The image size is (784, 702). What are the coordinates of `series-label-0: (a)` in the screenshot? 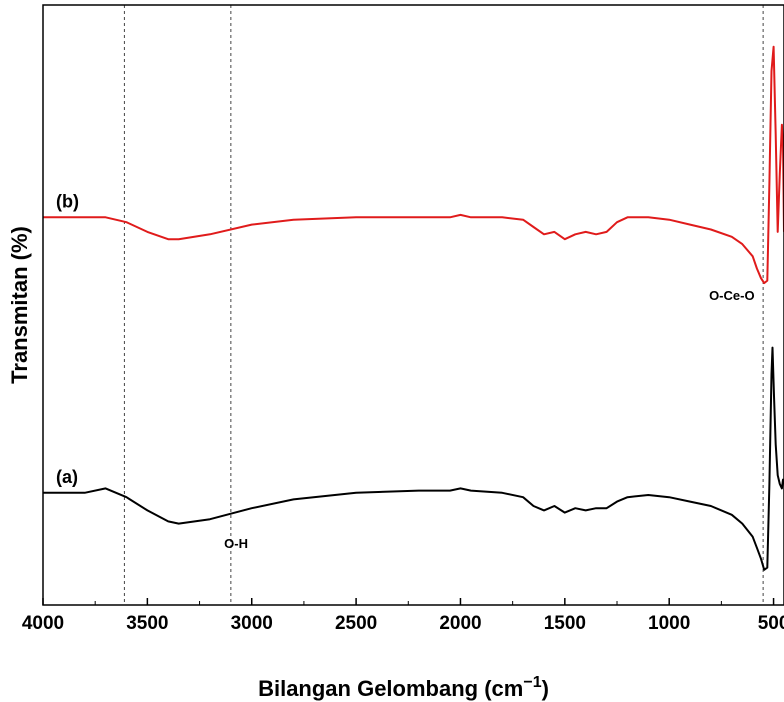 It's located at (67, 477).